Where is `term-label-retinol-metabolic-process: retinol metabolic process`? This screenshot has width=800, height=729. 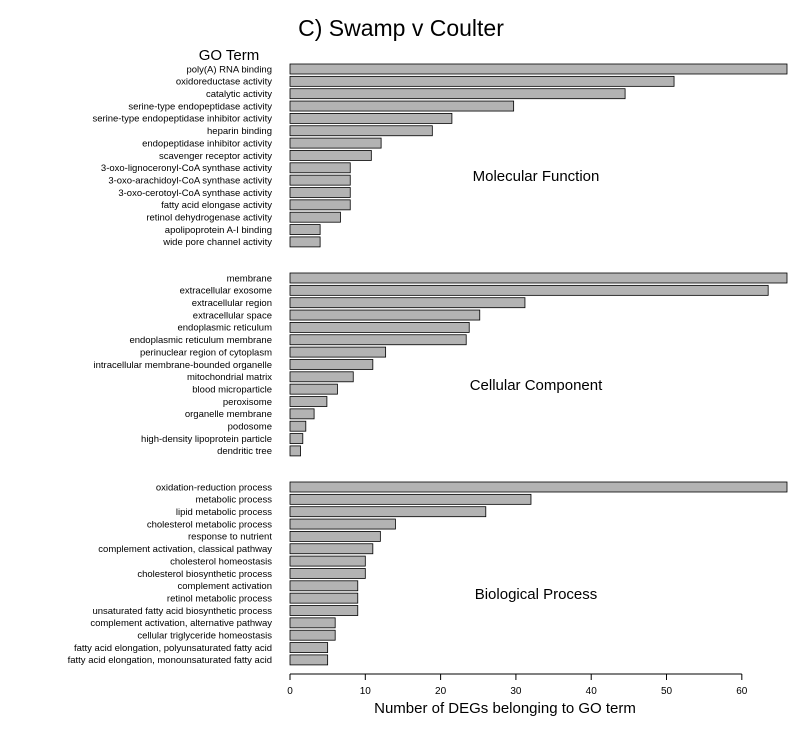 term-label-retinol-metabolic-process: retinol metabolic process is located at coordinates (219, 598).